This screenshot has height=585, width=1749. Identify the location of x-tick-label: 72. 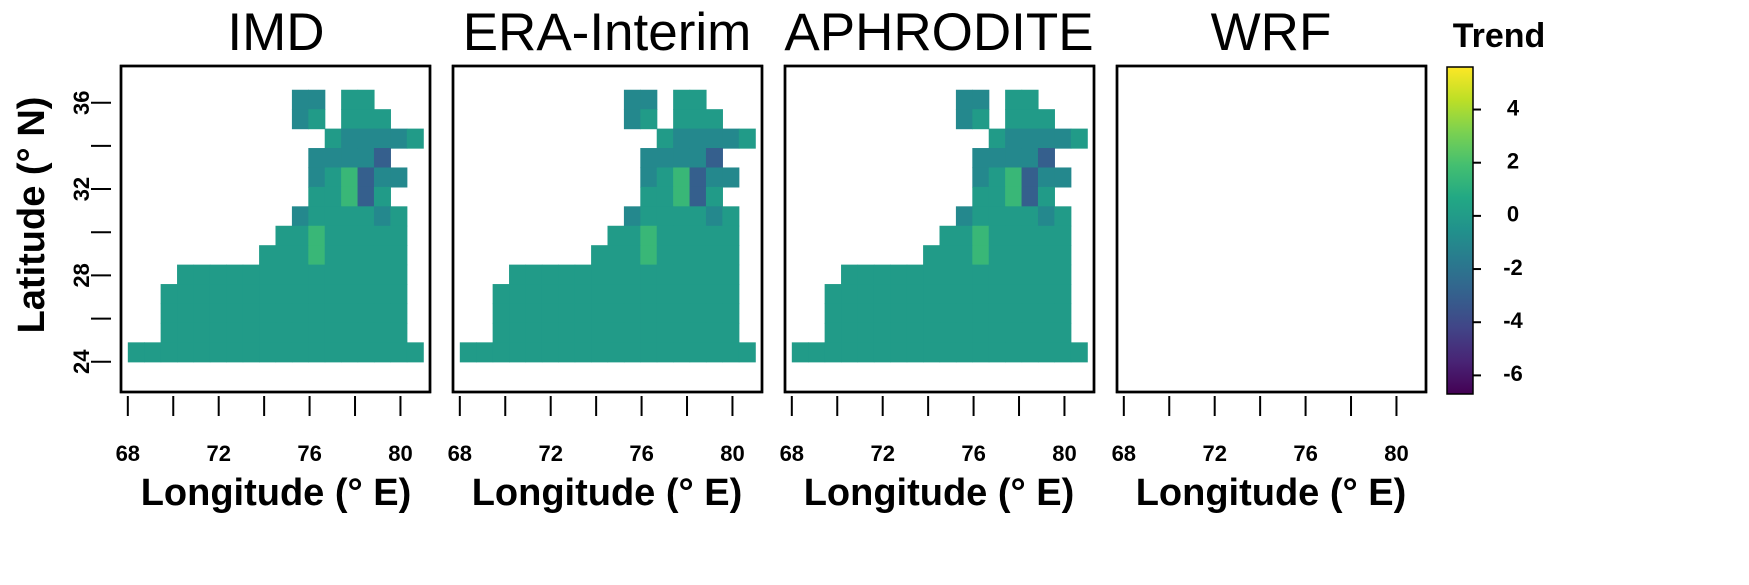
(1214, 453).